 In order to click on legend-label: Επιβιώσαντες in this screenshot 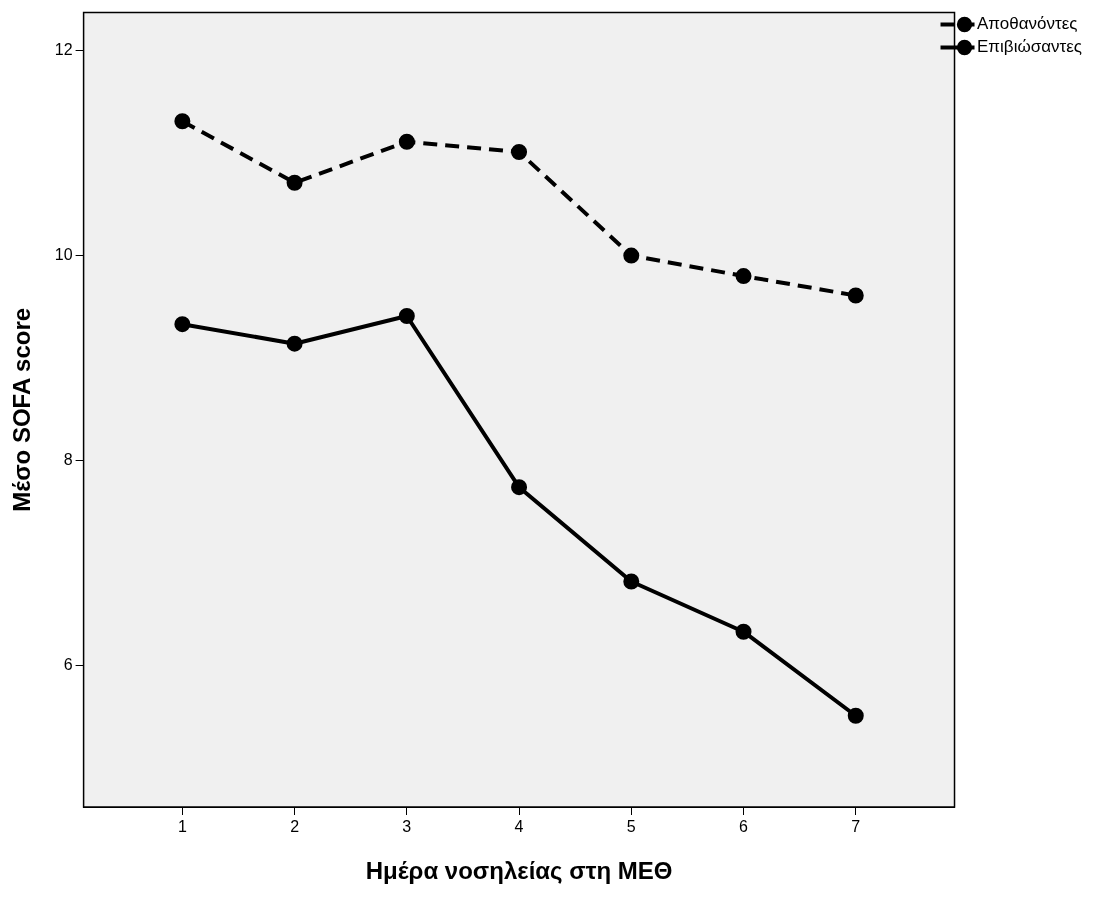, I will do `click(1029, 47)`.